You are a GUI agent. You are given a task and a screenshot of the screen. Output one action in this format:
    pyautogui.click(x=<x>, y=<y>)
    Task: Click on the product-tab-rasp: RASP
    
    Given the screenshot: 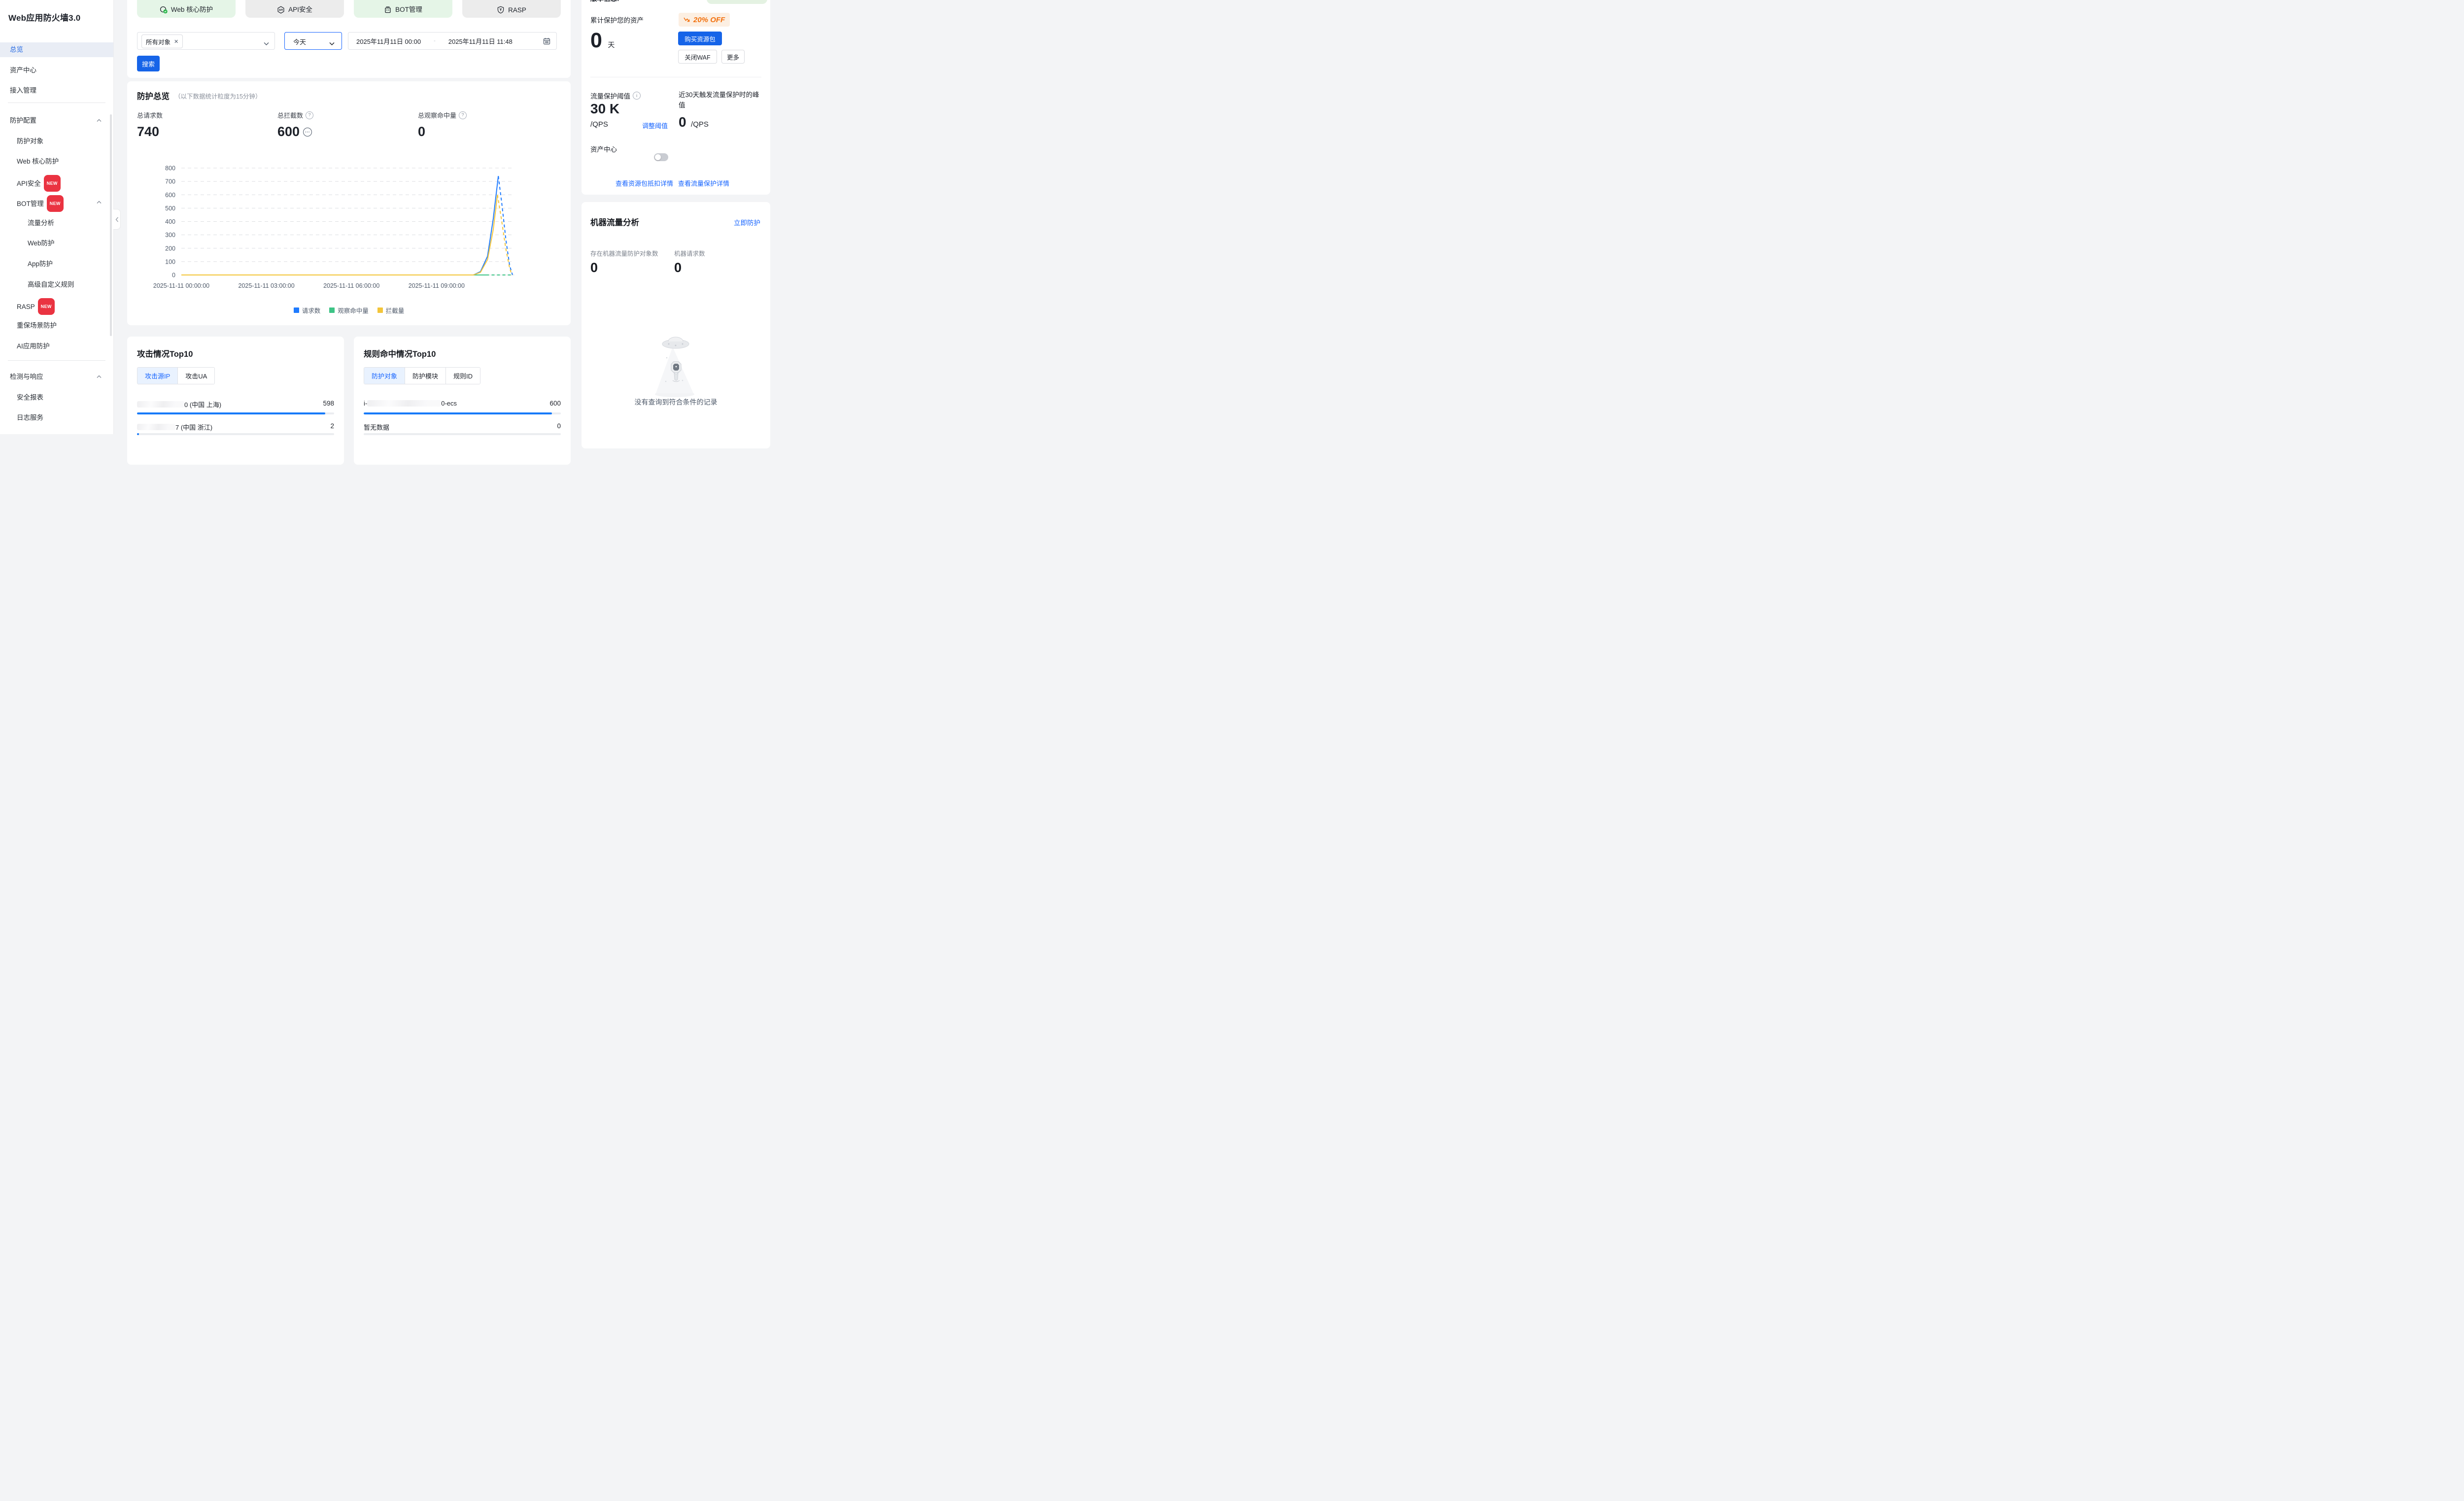 What is the action you would take?
    pyautogui.click(x=511, y=9)
    